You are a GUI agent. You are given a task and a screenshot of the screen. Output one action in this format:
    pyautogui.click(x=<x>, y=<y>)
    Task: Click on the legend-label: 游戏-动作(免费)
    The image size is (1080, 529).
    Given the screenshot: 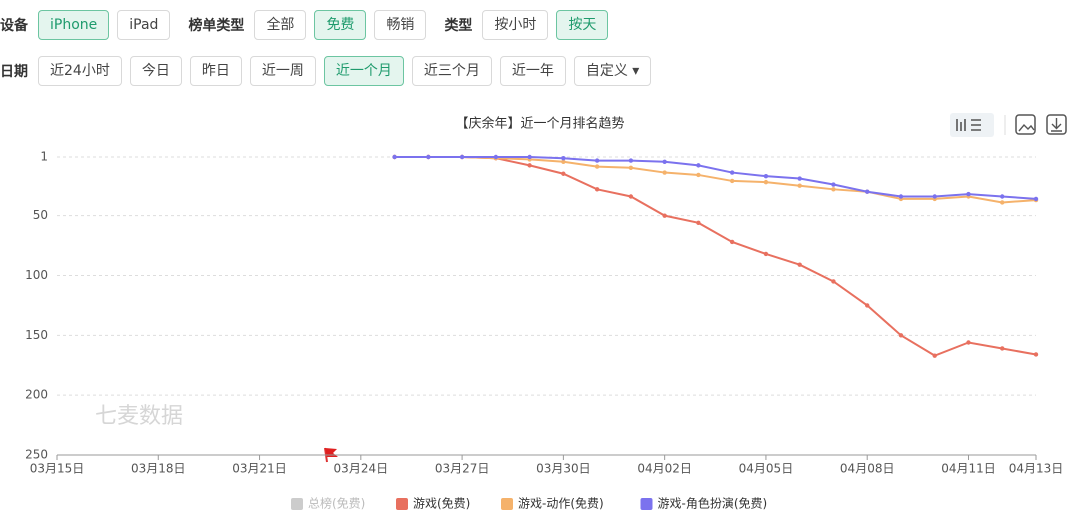 What is the action you would take?
    pyautogui.click(x=561, y=503)
    